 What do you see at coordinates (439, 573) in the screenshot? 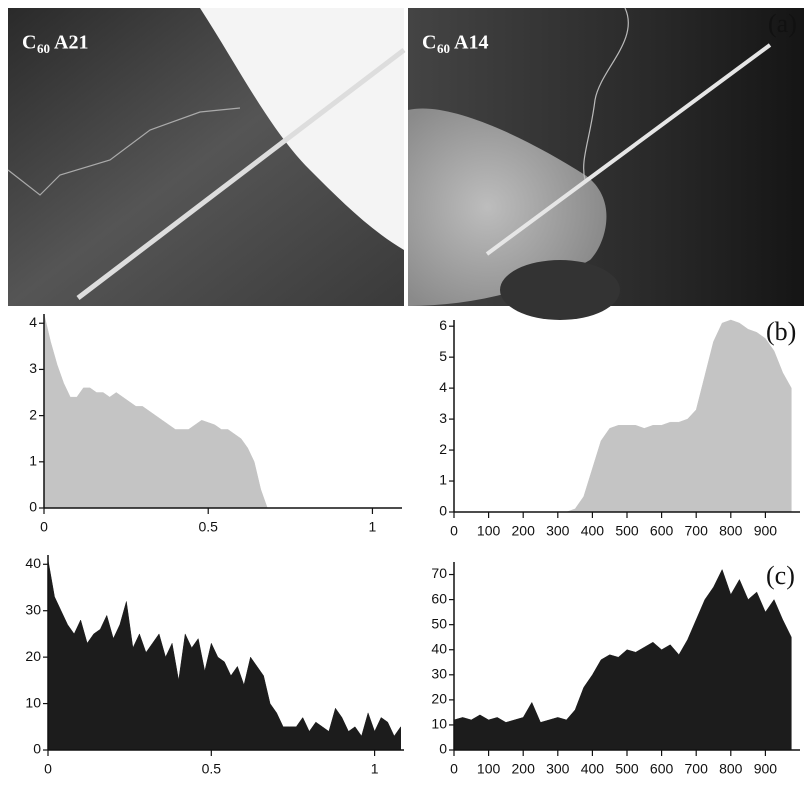
I see `y-tick-label: 70` at bounding box center [439, 573].